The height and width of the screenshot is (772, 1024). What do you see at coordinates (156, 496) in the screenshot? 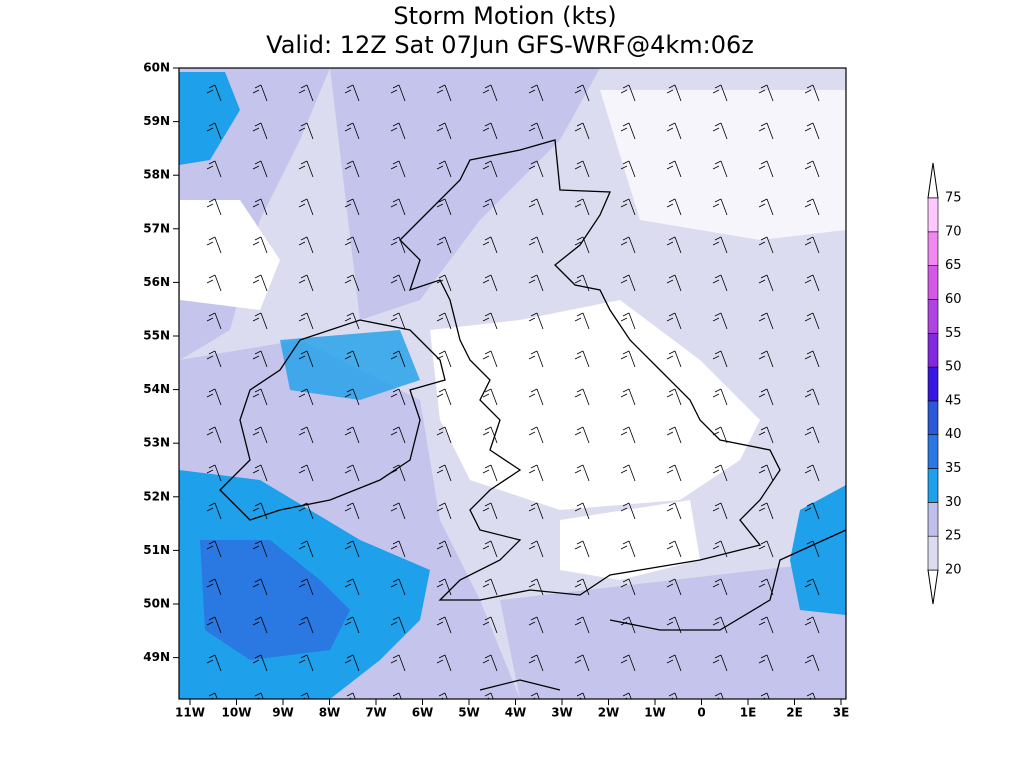
I see `lat-label: 52N` at bounding box center [156, 496].